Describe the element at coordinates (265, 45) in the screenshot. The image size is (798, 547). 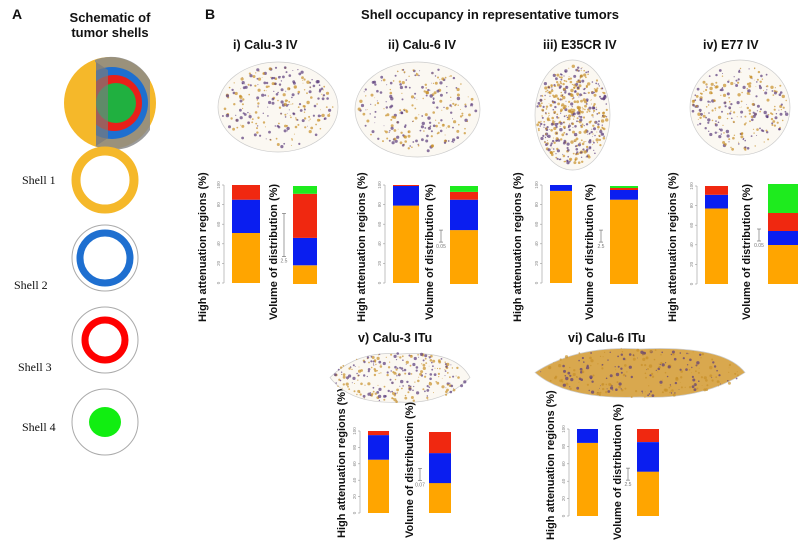
I see `tumor-title: i) Calu-3 IV` at that location.